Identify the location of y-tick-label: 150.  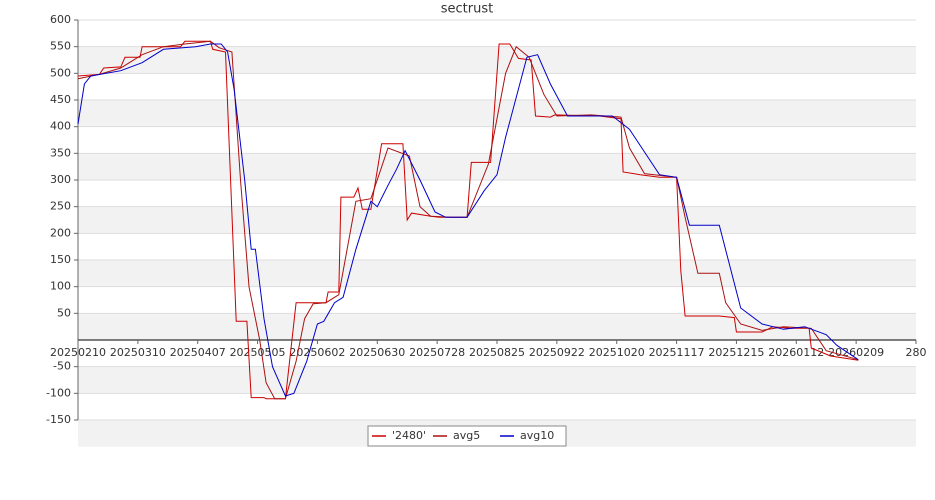
(60, 259).